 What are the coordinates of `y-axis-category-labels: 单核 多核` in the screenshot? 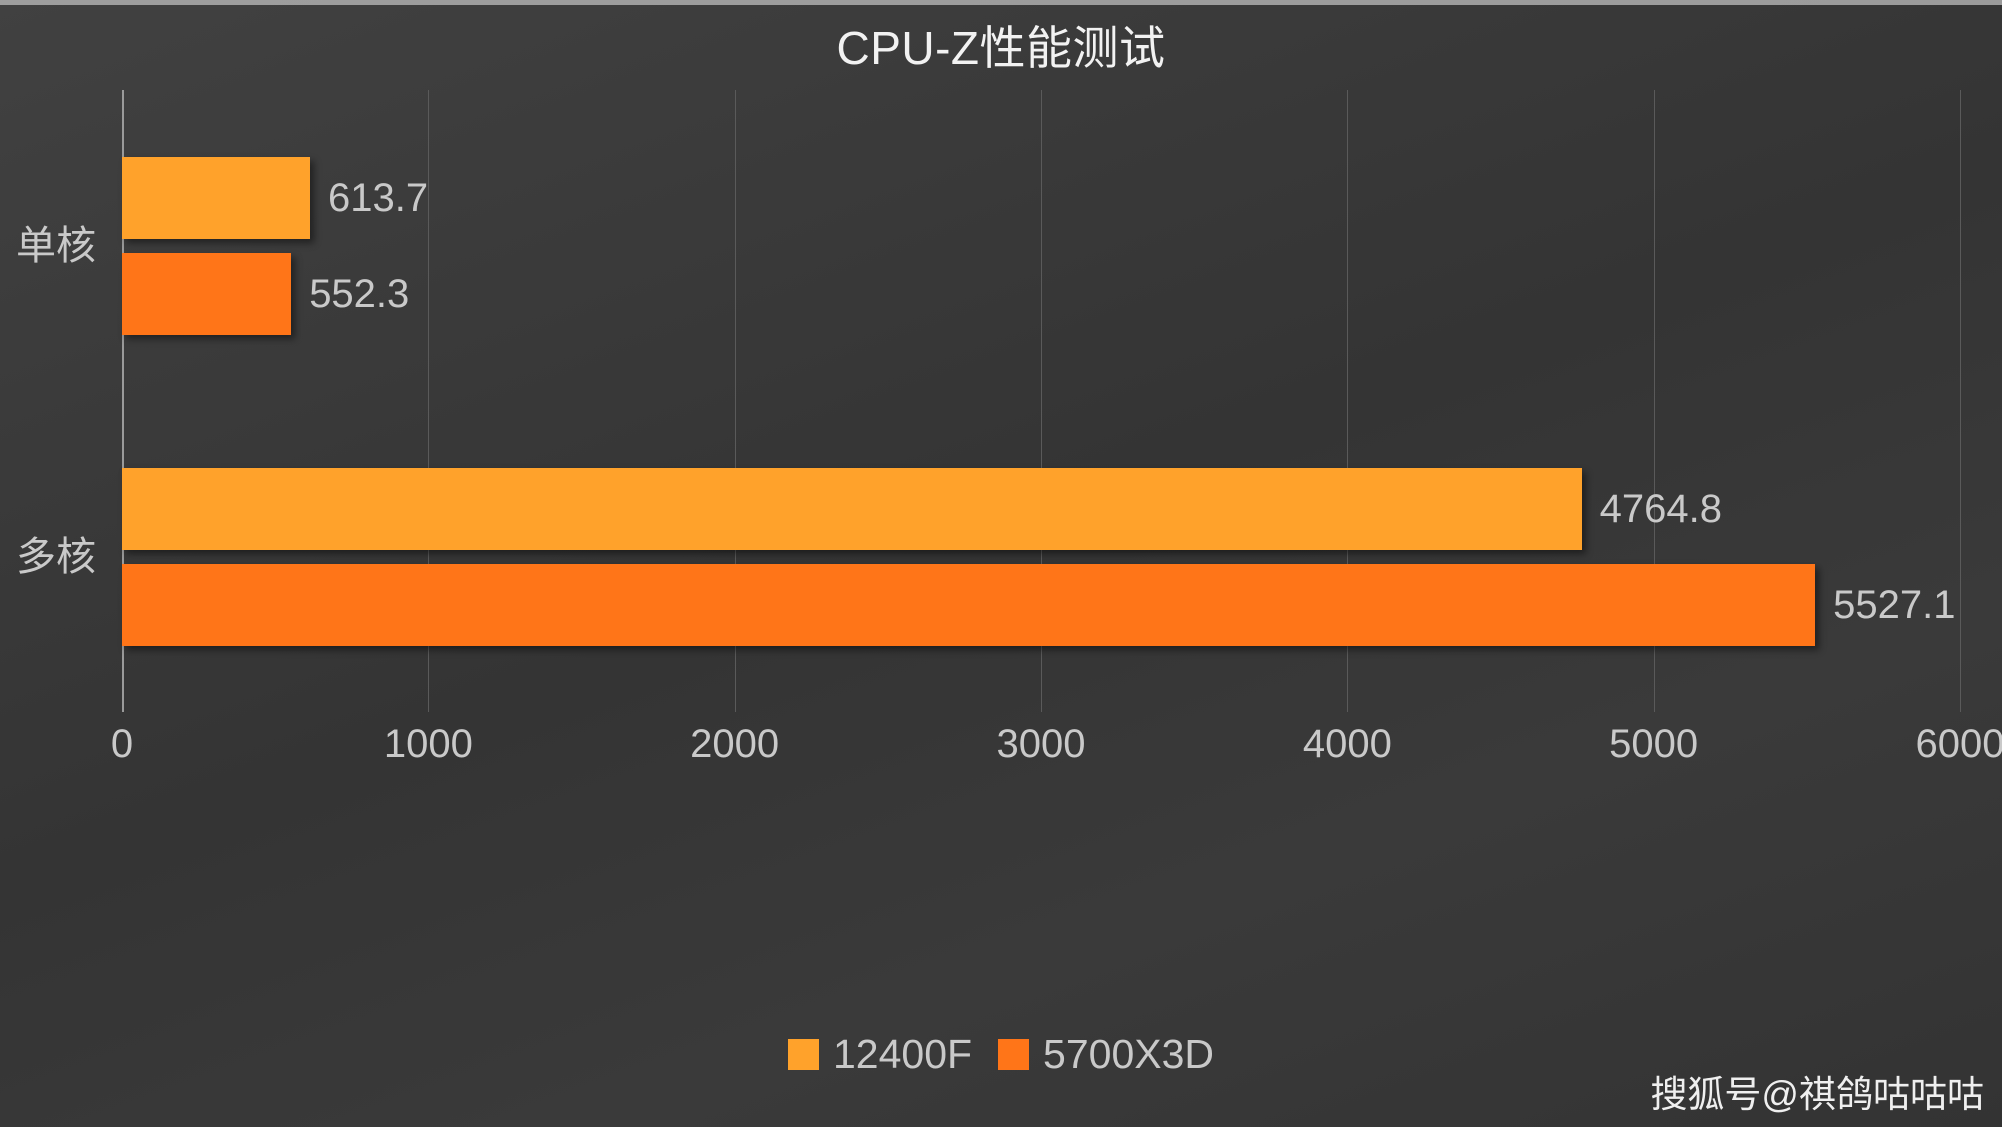 It's located at (56, 401).